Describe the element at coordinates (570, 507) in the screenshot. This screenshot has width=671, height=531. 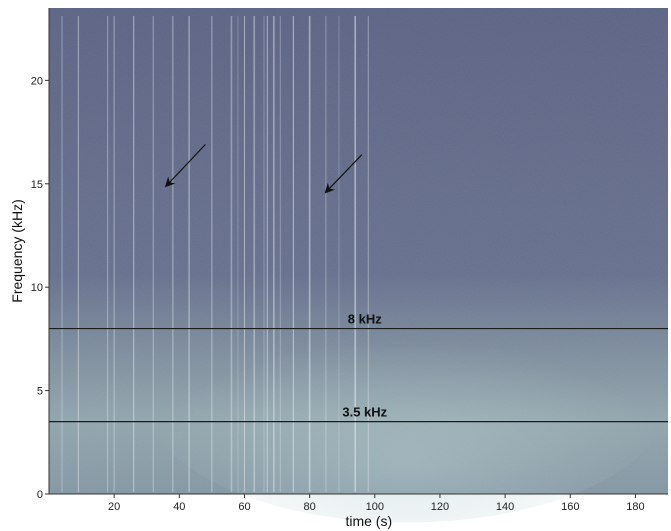
I see `x-tick-label: 160` at that location.